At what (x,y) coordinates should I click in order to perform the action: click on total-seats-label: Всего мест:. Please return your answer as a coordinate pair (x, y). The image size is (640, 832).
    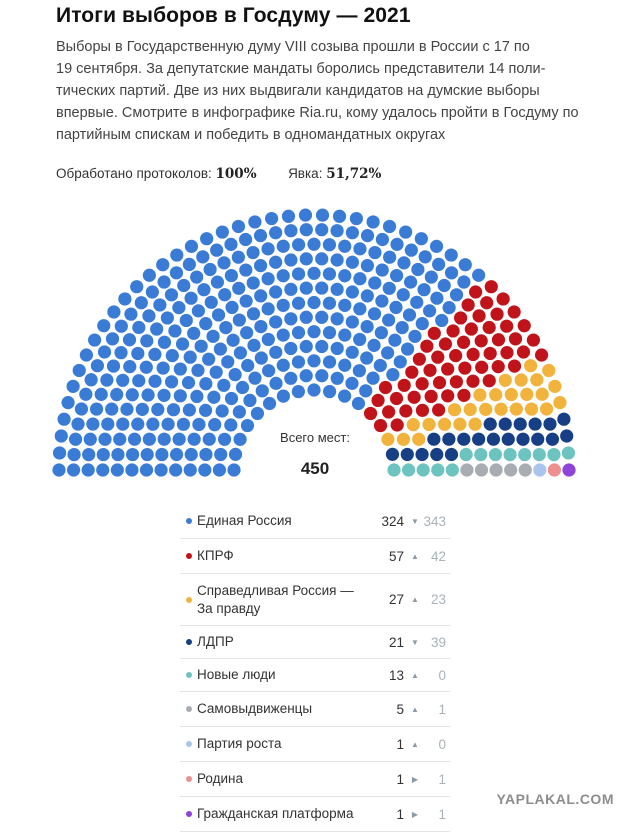
    Looking at the image, I should click on (315, 437).